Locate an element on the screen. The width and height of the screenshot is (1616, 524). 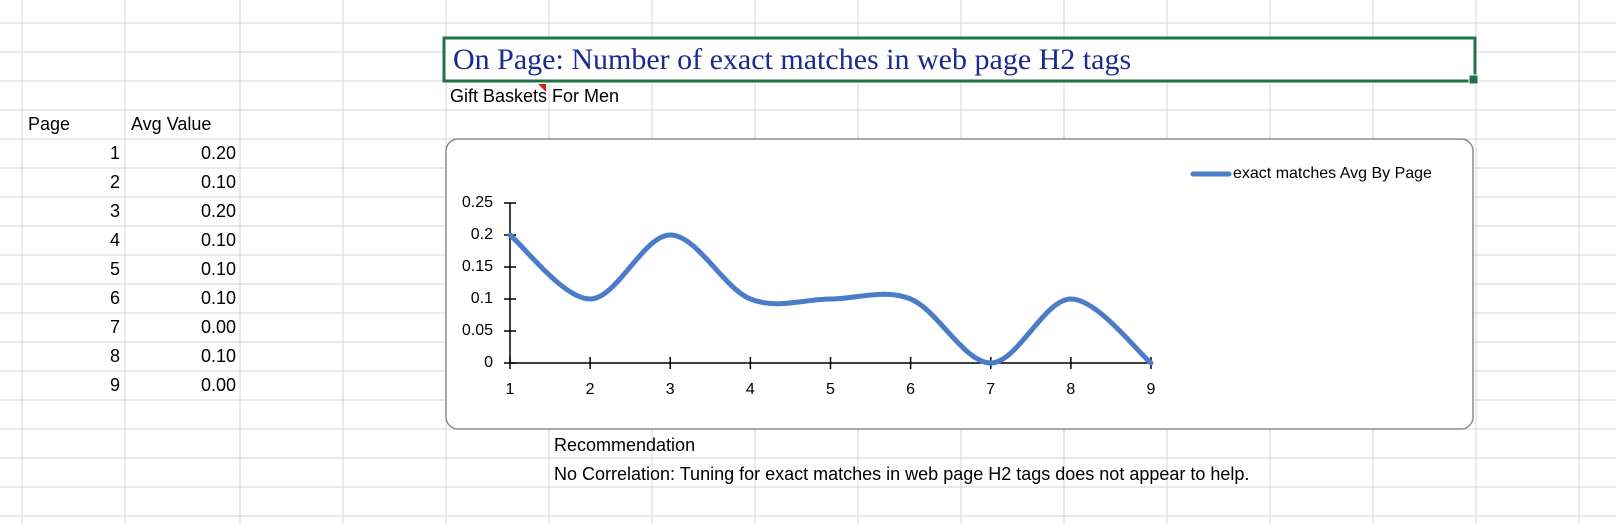
y-tick-label: 0.2 is located at coordinates (482, 234).